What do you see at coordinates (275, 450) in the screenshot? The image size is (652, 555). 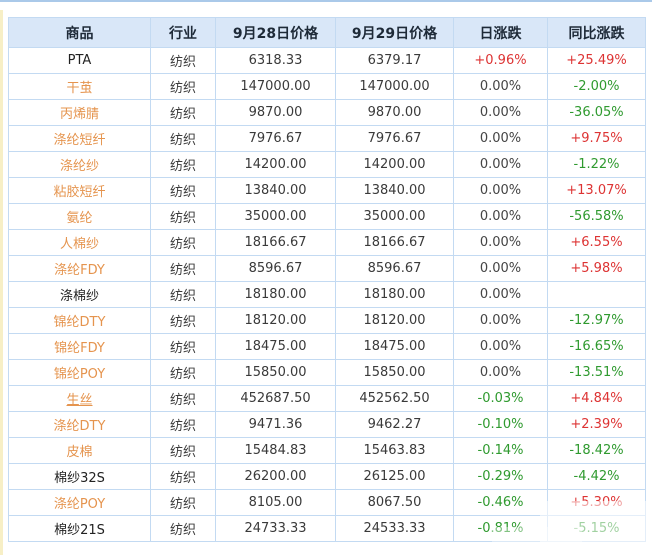 I see `price-0928-cell: 15484.83` at bounding box center [275, 450].